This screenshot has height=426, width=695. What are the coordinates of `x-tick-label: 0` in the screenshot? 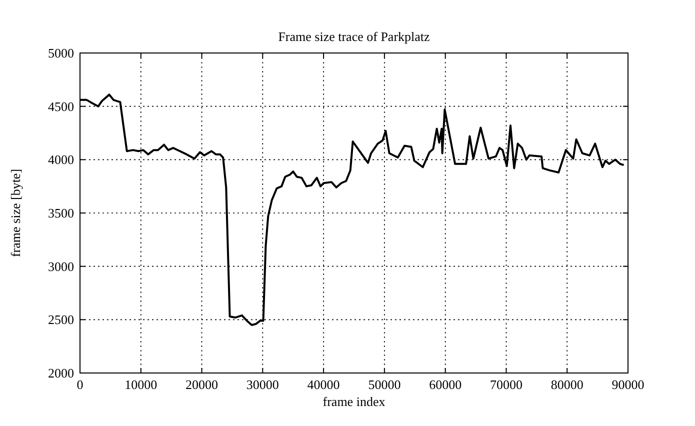 It's located at (80, 384).